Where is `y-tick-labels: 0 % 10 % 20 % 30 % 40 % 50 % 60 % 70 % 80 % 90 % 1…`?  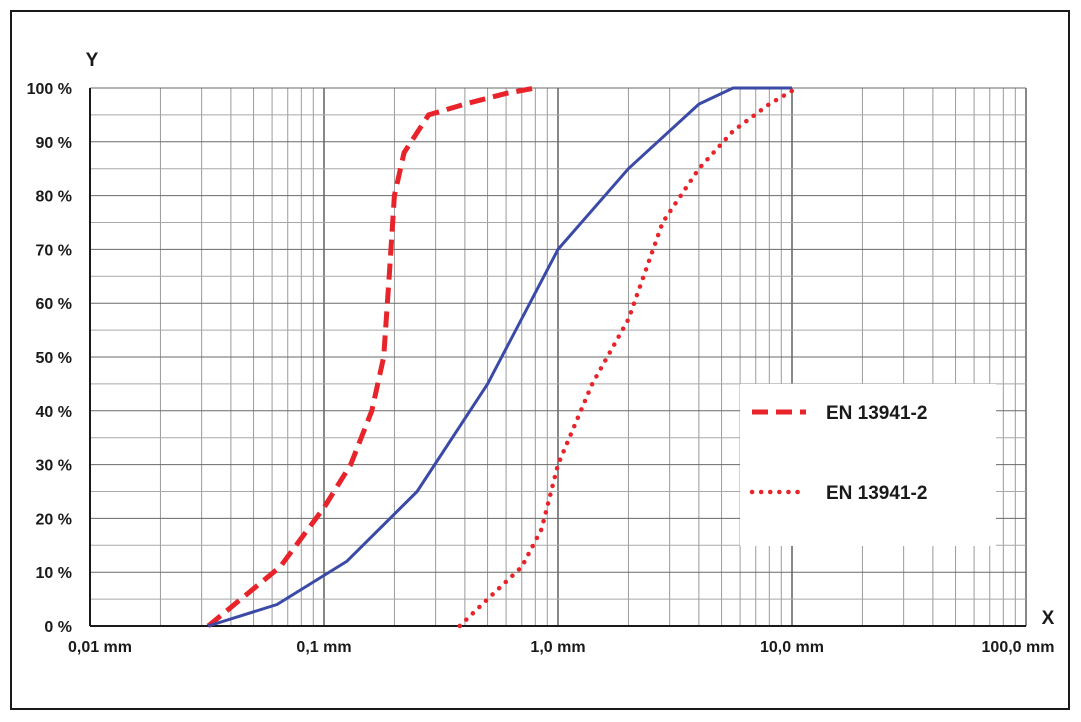 y-tick-labels: 0 % 10 % 20 % 30 % 40 % 50 % 60 % 70 % 80 % 90 % 1… is located at coordinates (49, 358).